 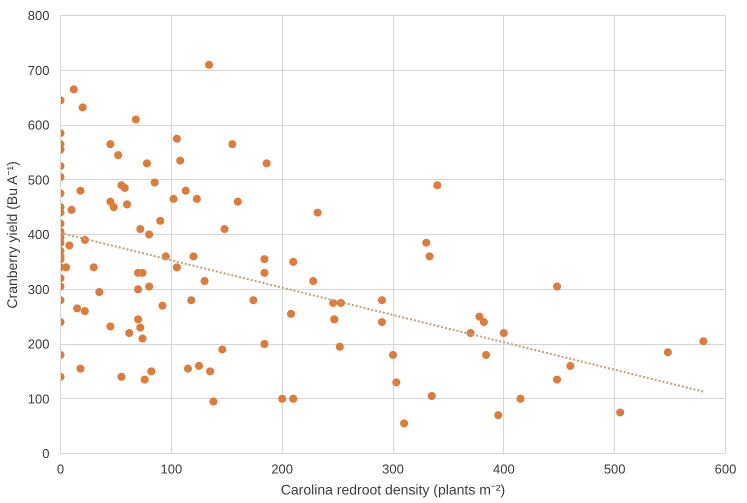 I want to click on x-tick-label: 600, so click(x=725, y=469).